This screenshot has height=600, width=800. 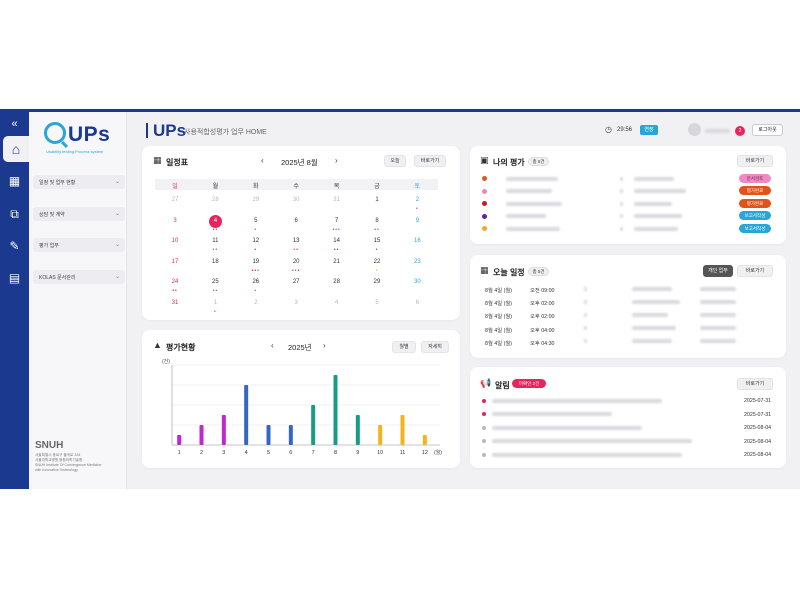 What do you see at coordinates (767, 130) in the screenshot?
I see `logout-button: 로그아웃` at bounding box center [767, 130].